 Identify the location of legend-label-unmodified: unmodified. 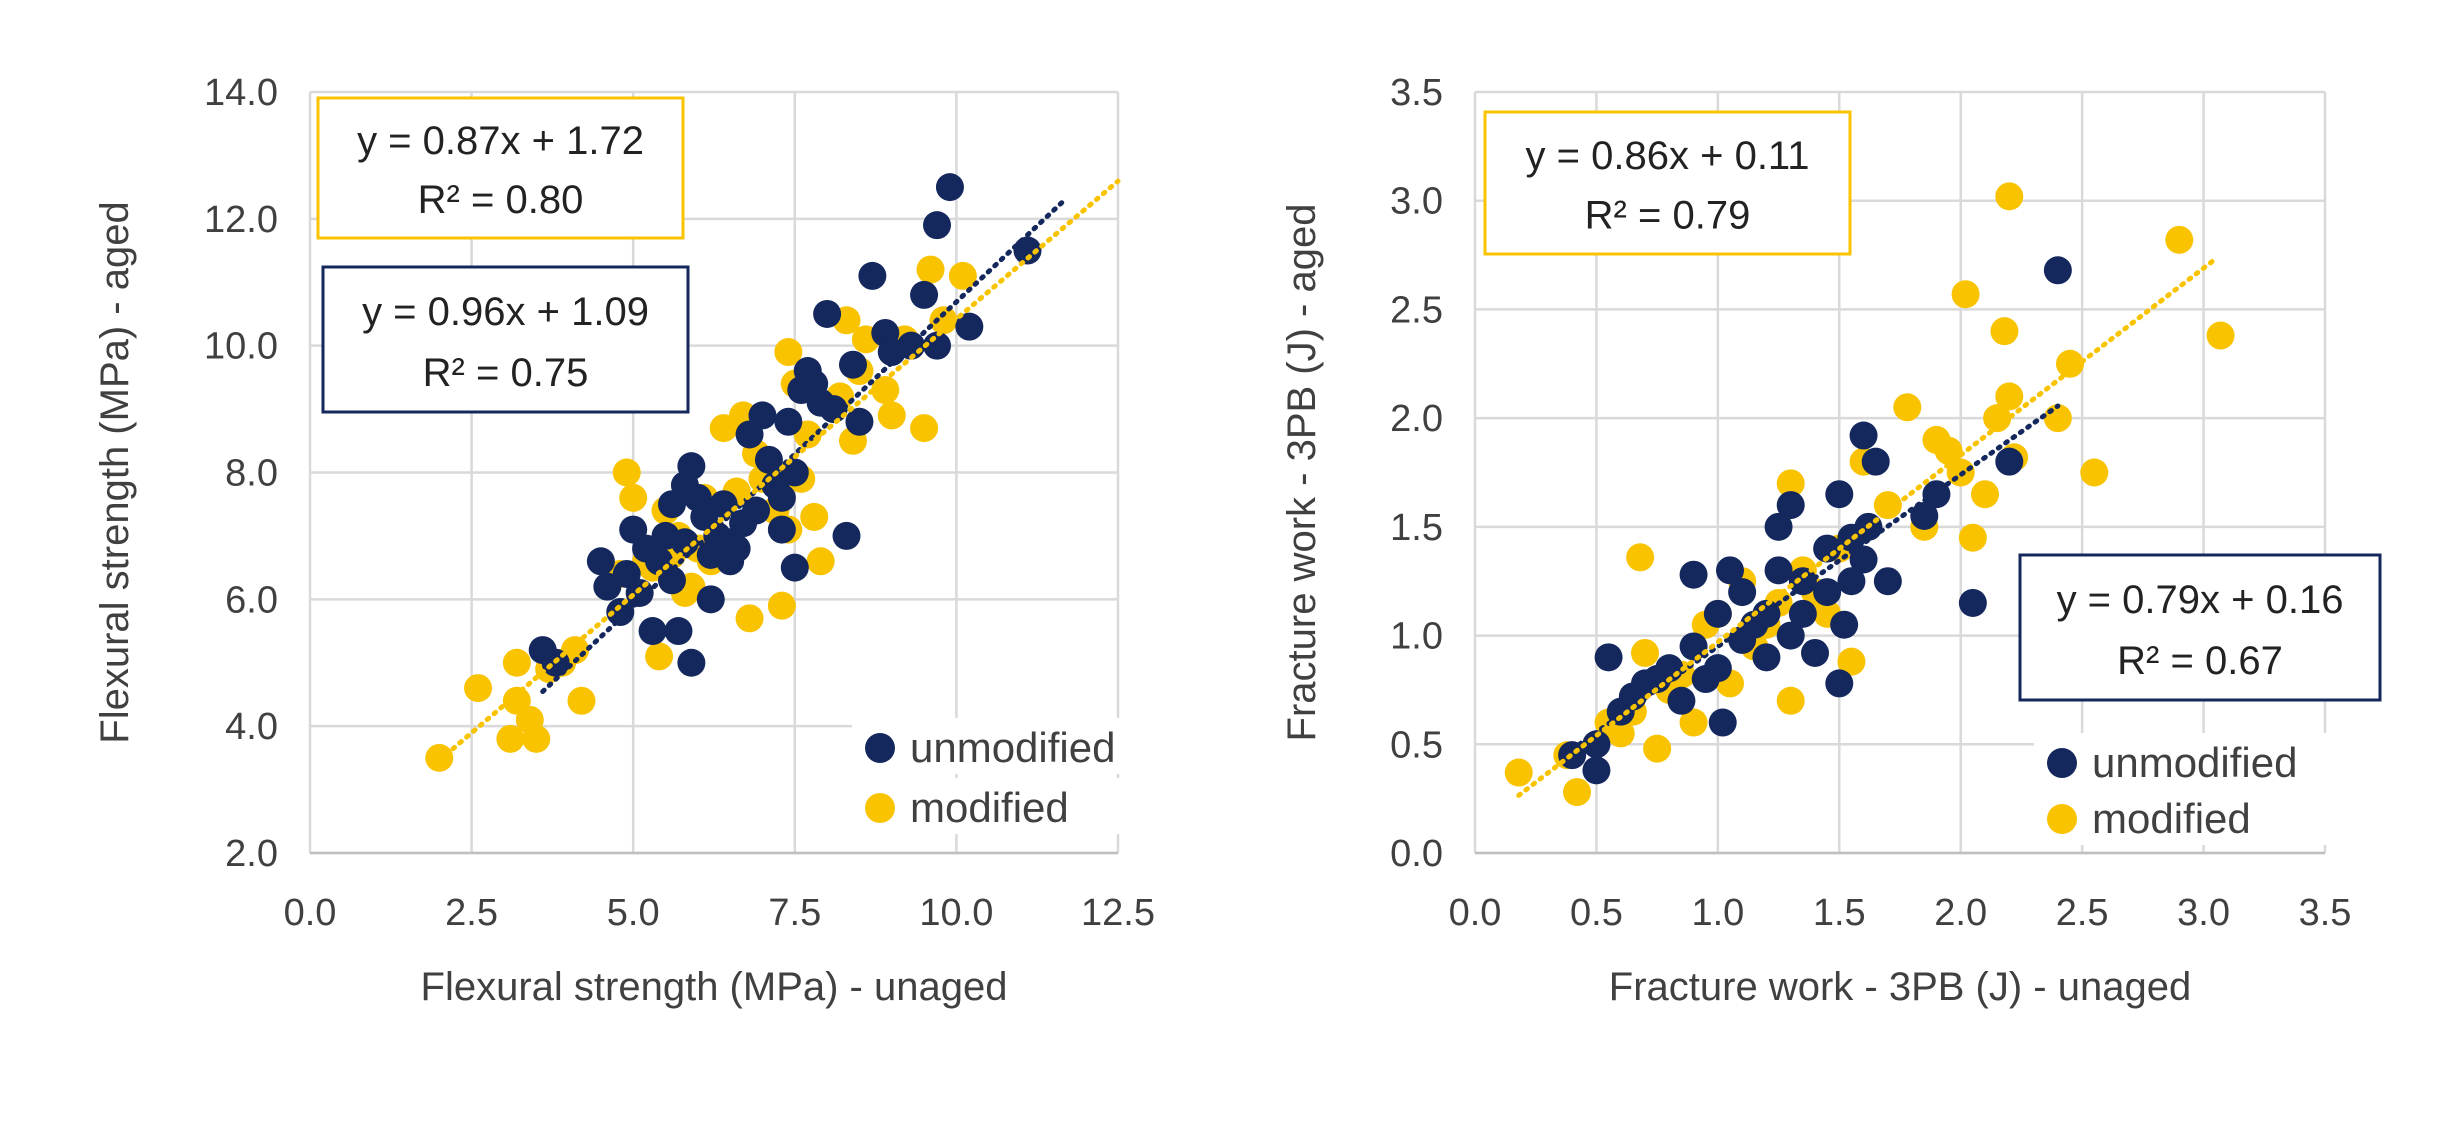
(1012, 747).